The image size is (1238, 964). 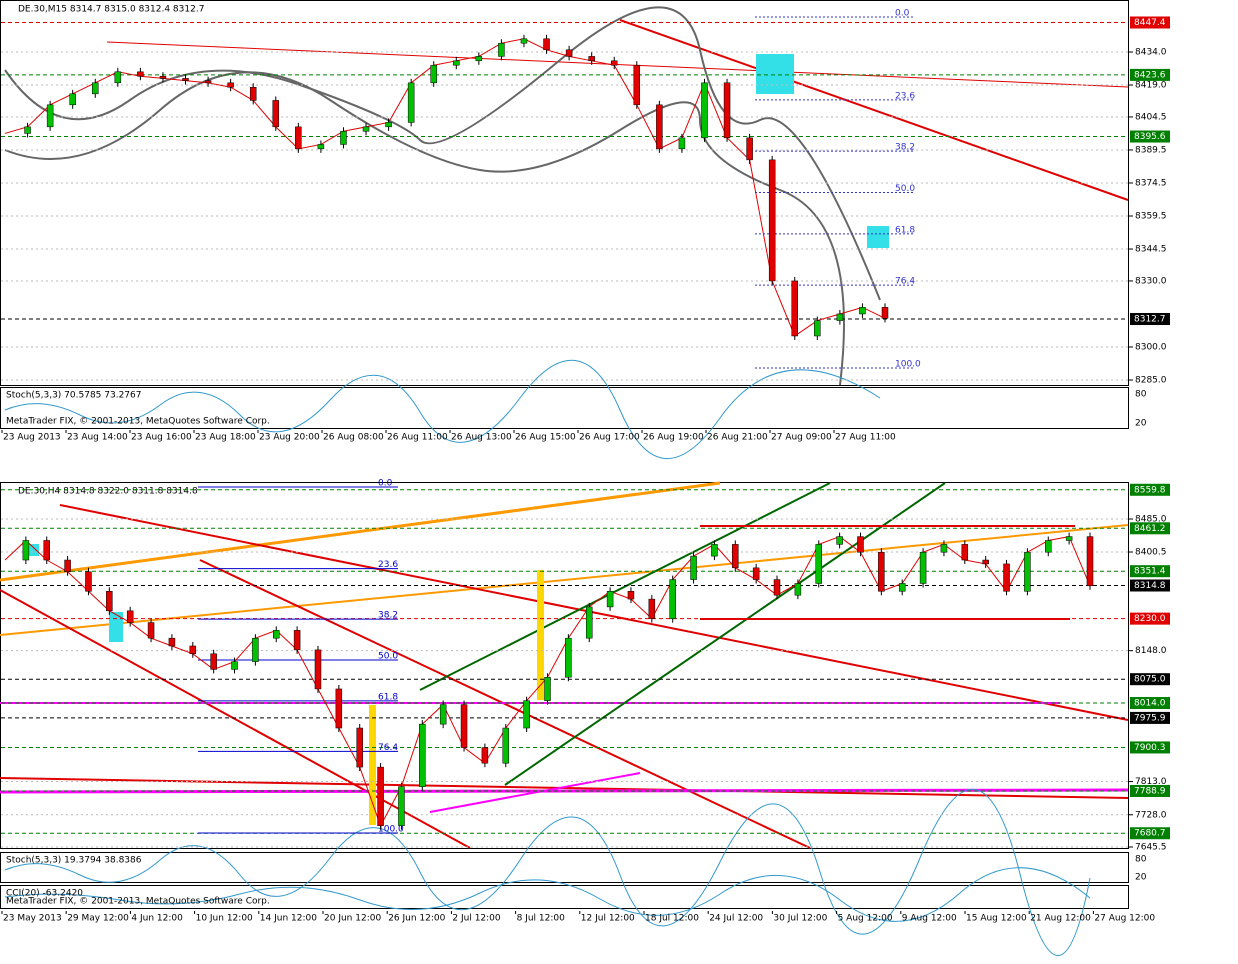 I want to click on price-tag-label: 8314.8, so click(x=1150, y=586).